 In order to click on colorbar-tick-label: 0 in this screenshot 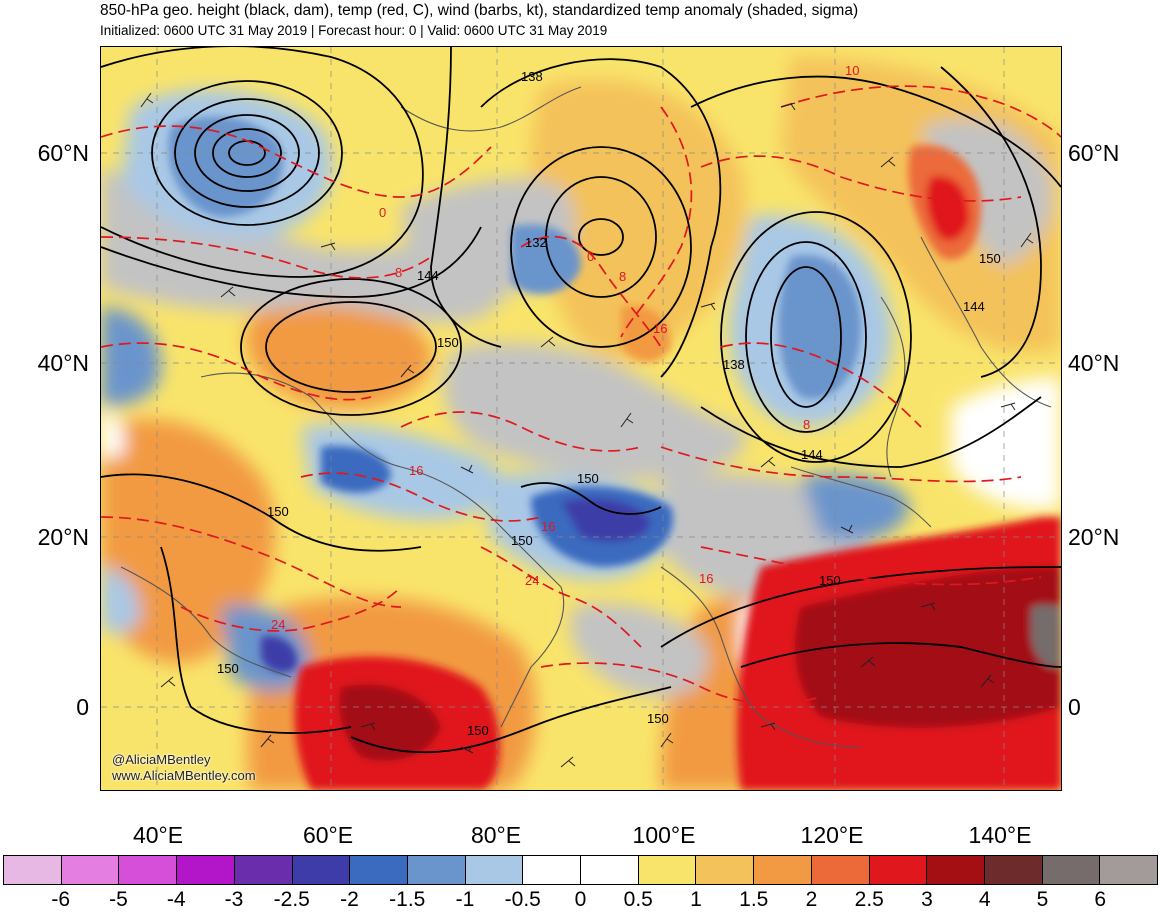, I will do `click(580, 899)`.